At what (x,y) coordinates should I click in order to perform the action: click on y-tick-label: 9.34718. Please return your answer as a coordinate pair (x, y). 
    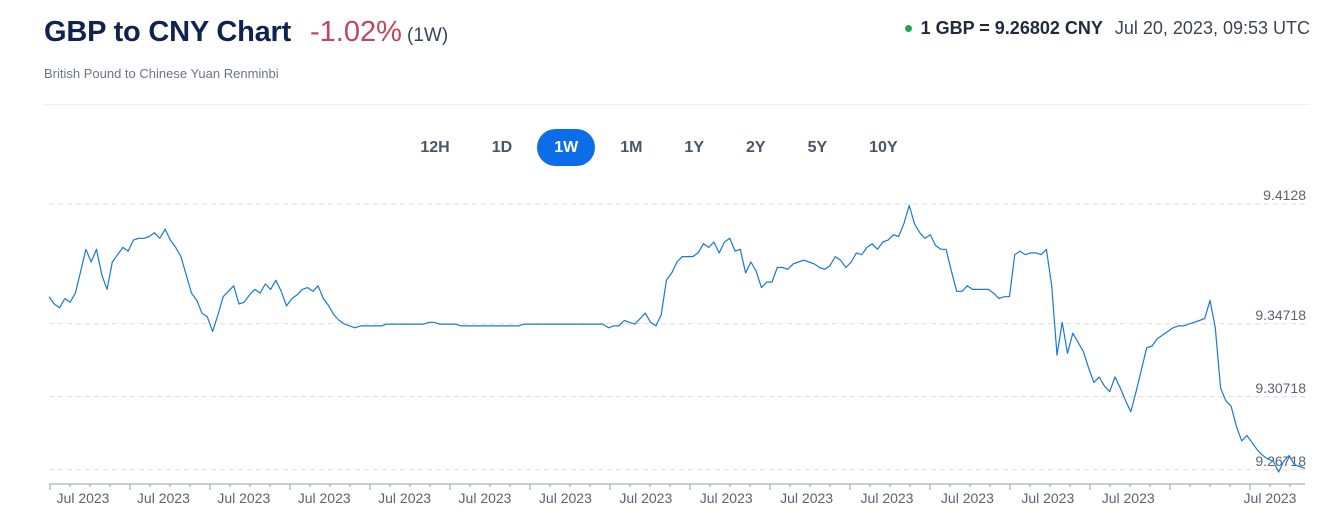
    Looking at the image, I should click on (1280, 315).